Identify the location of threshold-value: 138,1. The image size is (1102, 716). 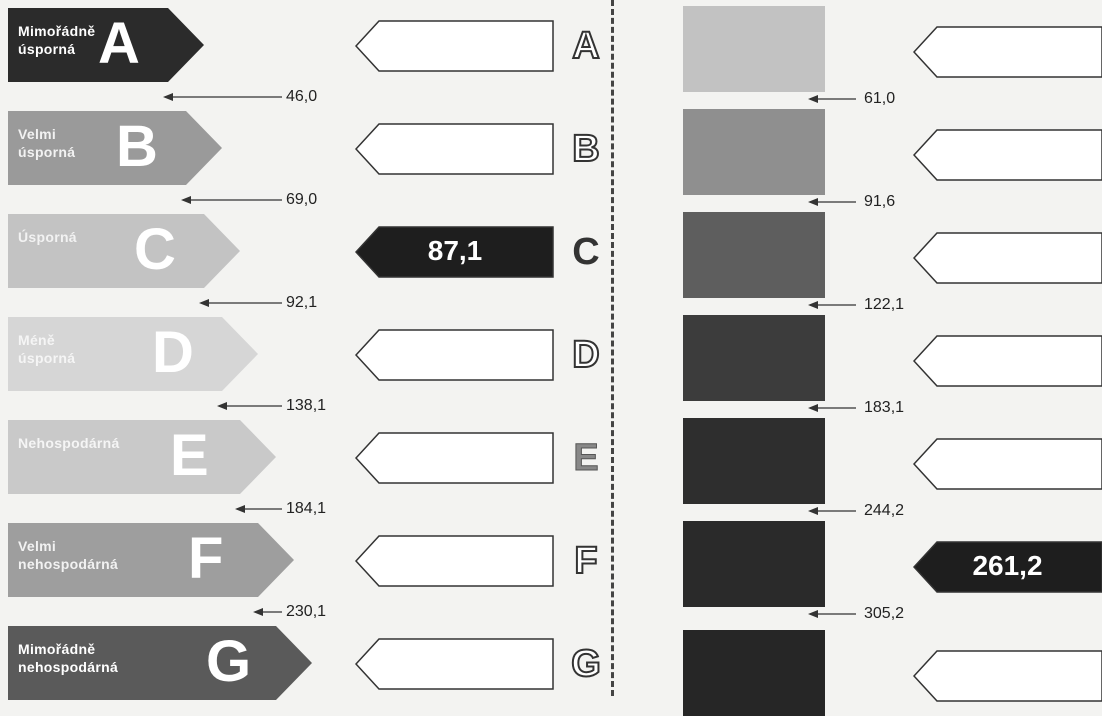
(306, 405).